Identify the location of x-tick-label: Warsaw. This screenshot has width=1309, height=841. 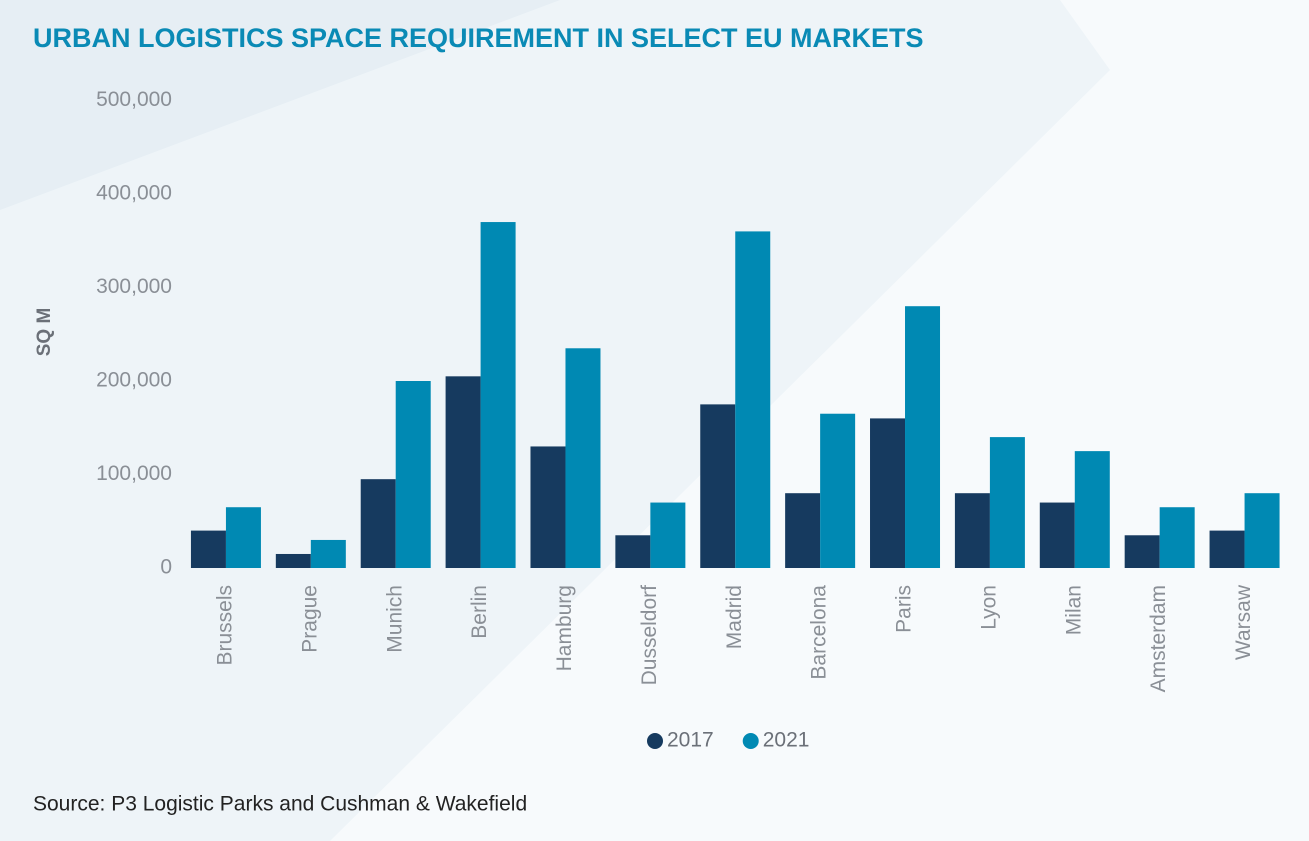
(1243, 622).